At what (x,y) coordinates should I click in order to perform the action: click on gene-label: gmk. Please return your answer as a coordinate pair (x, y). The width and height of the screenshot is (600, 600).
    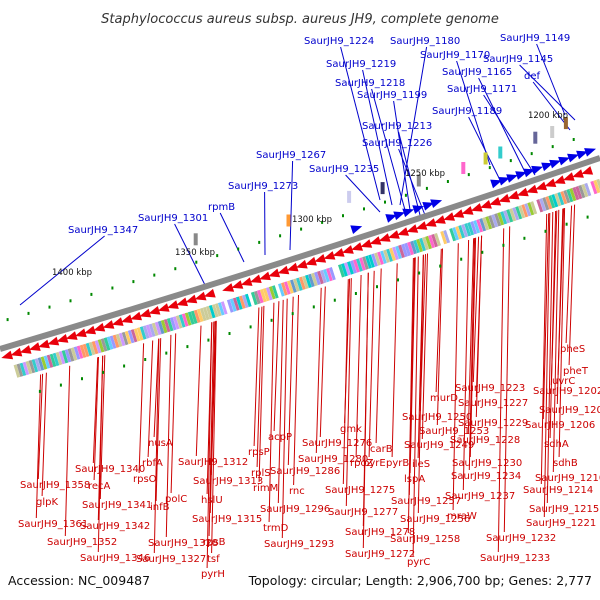
    Looking at the image, I should click on (351, 429).